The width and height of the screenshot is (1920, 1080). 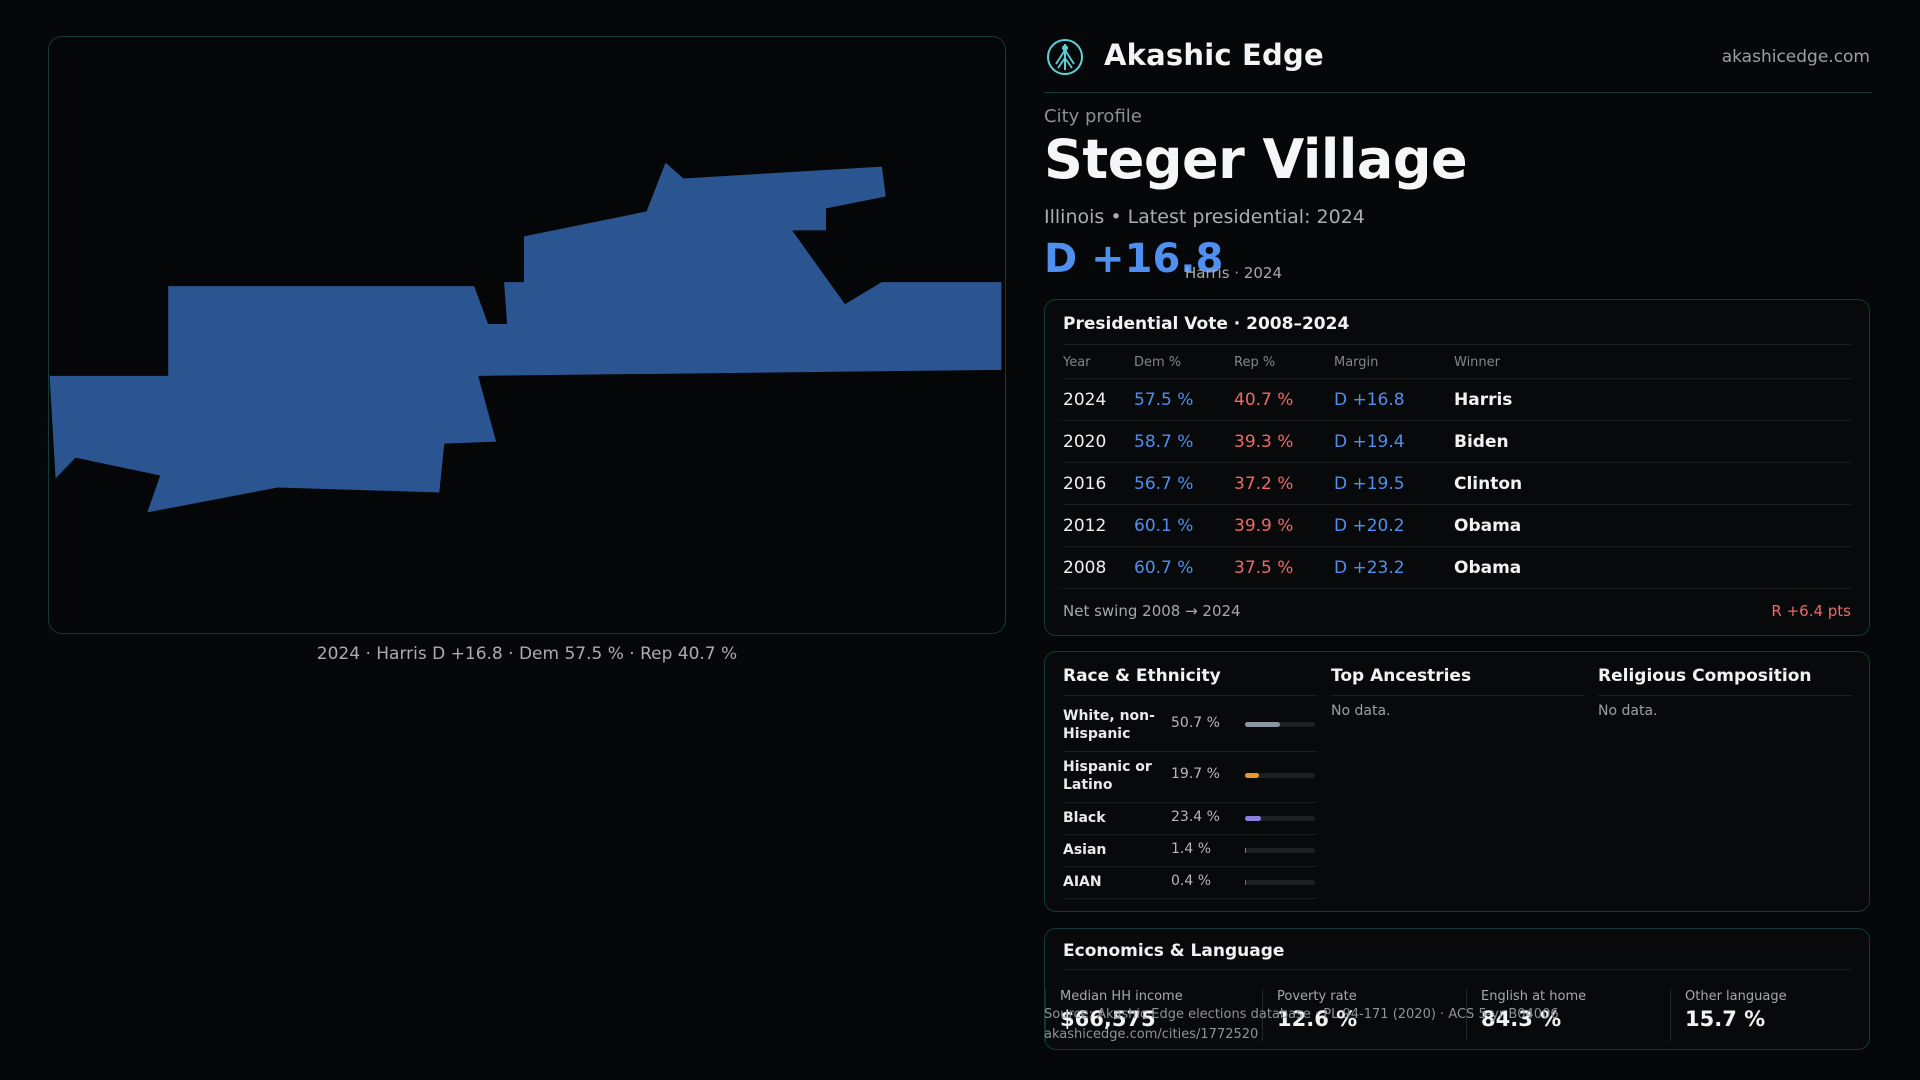 What do you see at coordinates (1521, 1019) in the screenshot?
I see `stat-value: 84.3 %` at bounding box center [1521, 1019].